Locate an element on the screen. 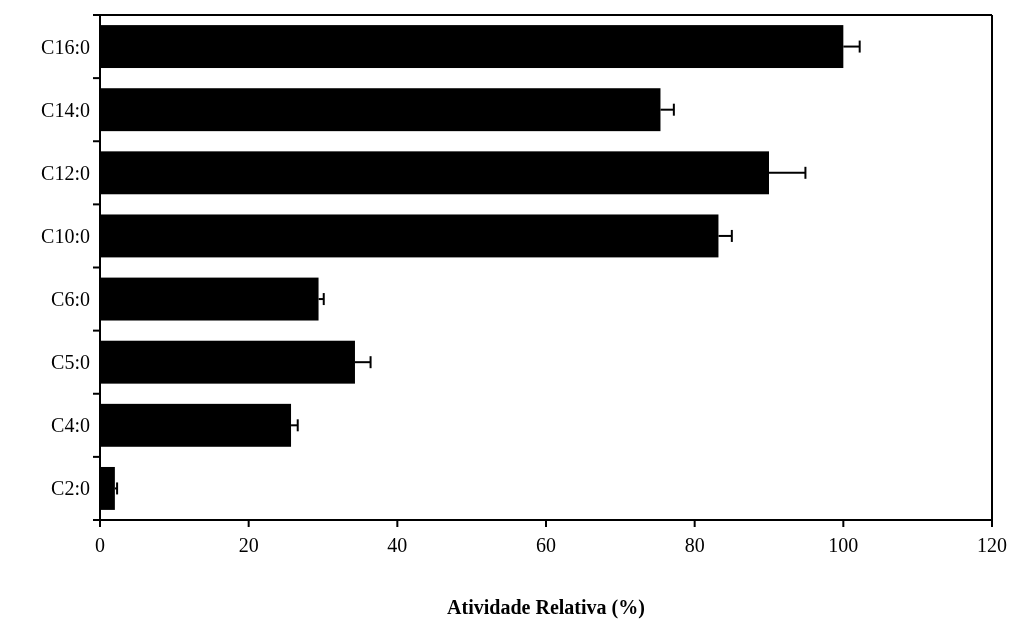 The image size is (1027, 643). x-tick-label: 60 is located at coordinates (546, 545).